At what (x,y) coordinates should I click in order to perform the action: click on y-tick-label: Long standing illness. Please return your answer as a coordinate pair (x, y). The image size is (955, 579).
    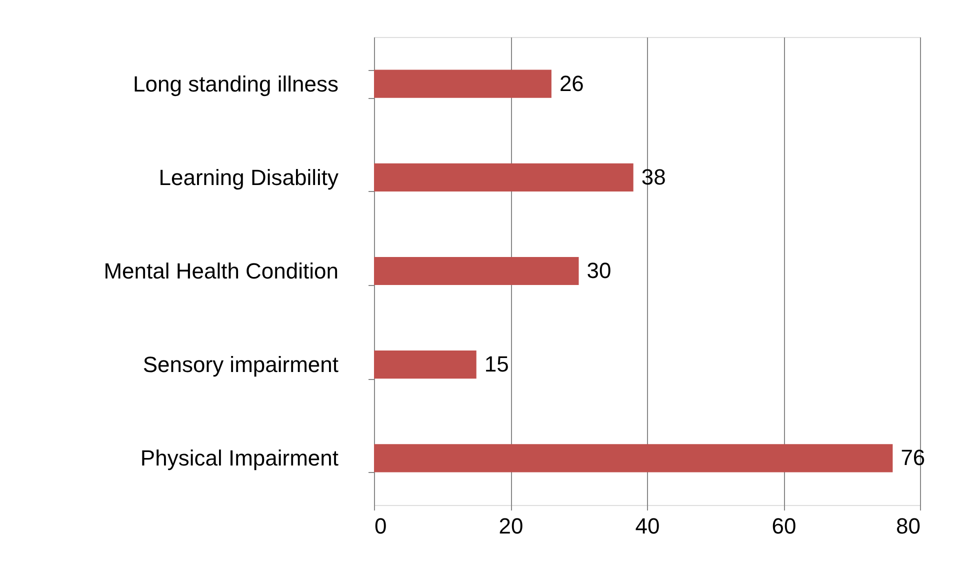
    Looking at the image, I should click on (235, 83).